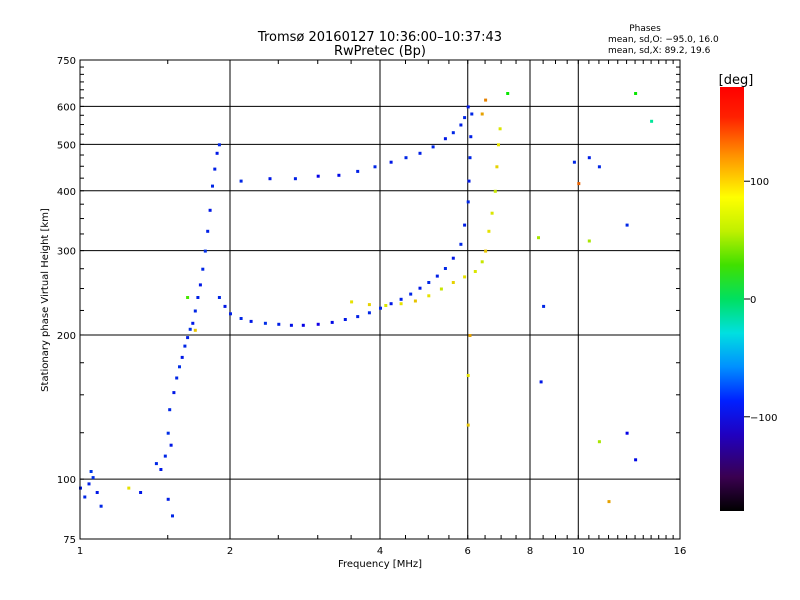 This screenshot has height=600, width=800. I want to click on y-tick-label: 500, so click(66, 145).